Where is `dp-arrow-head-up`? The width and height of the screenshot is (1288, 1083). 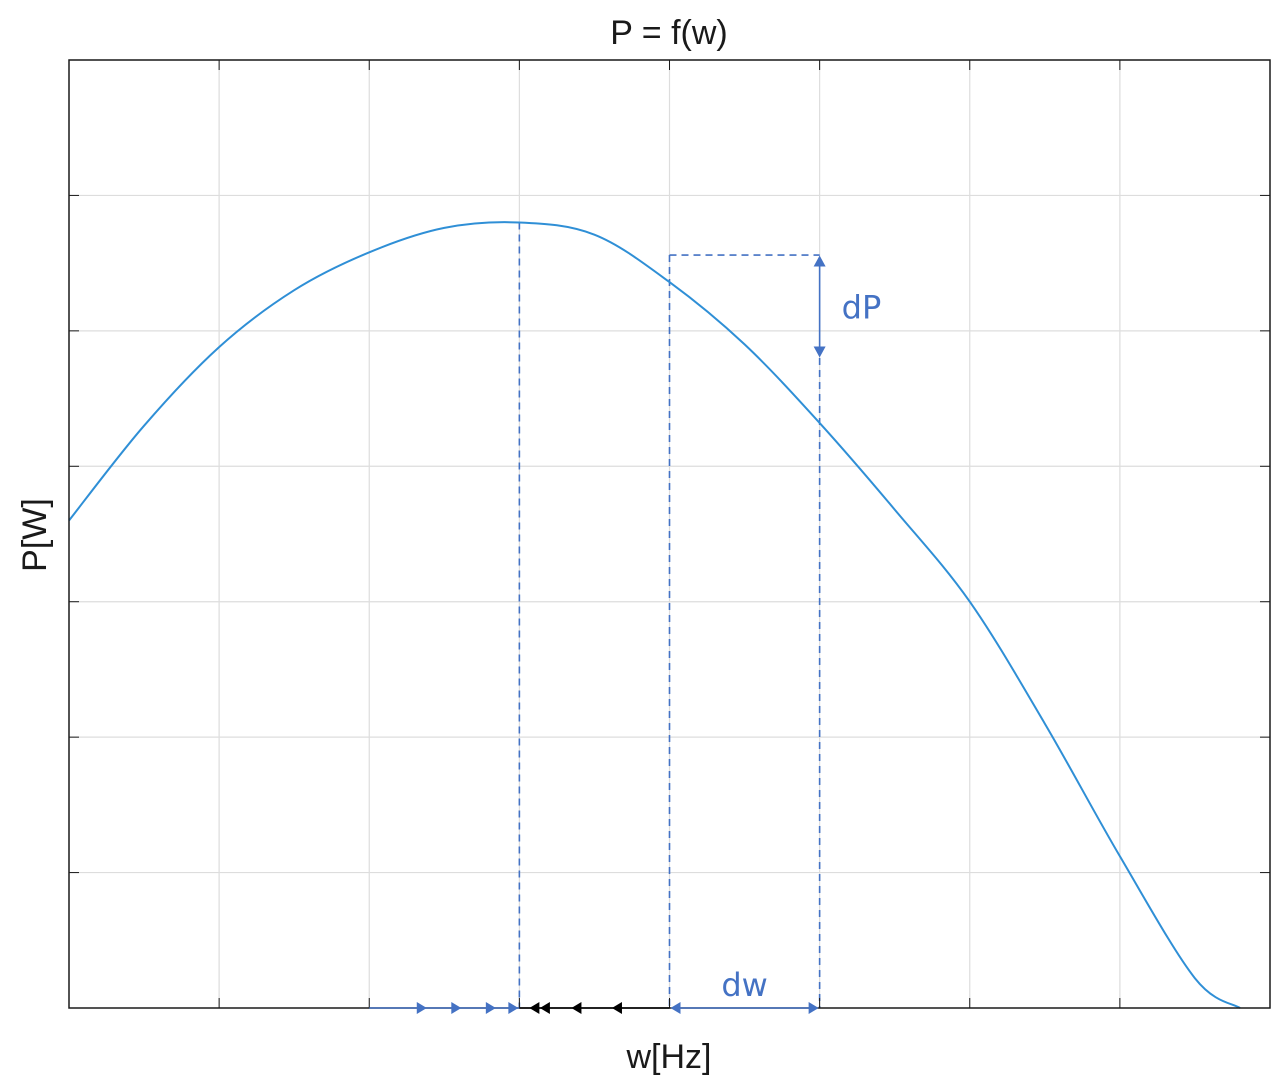 dp-arrow-head-up is located at coordinates (819, 261).